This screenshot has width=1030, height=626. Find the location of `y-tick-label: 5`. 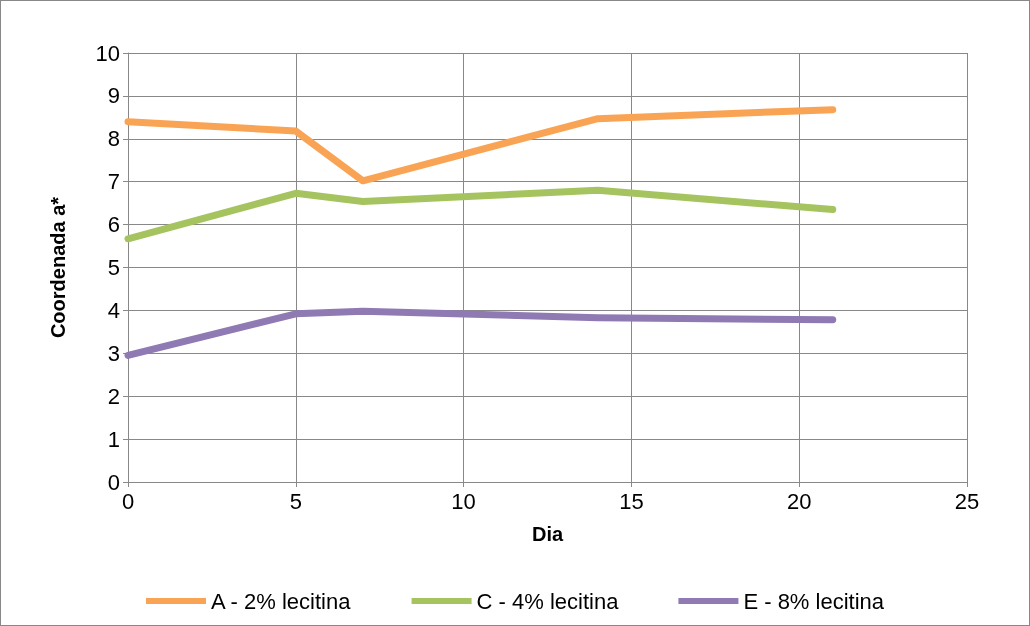

y-tick-label: 5 is located at coordinates (113, 267).